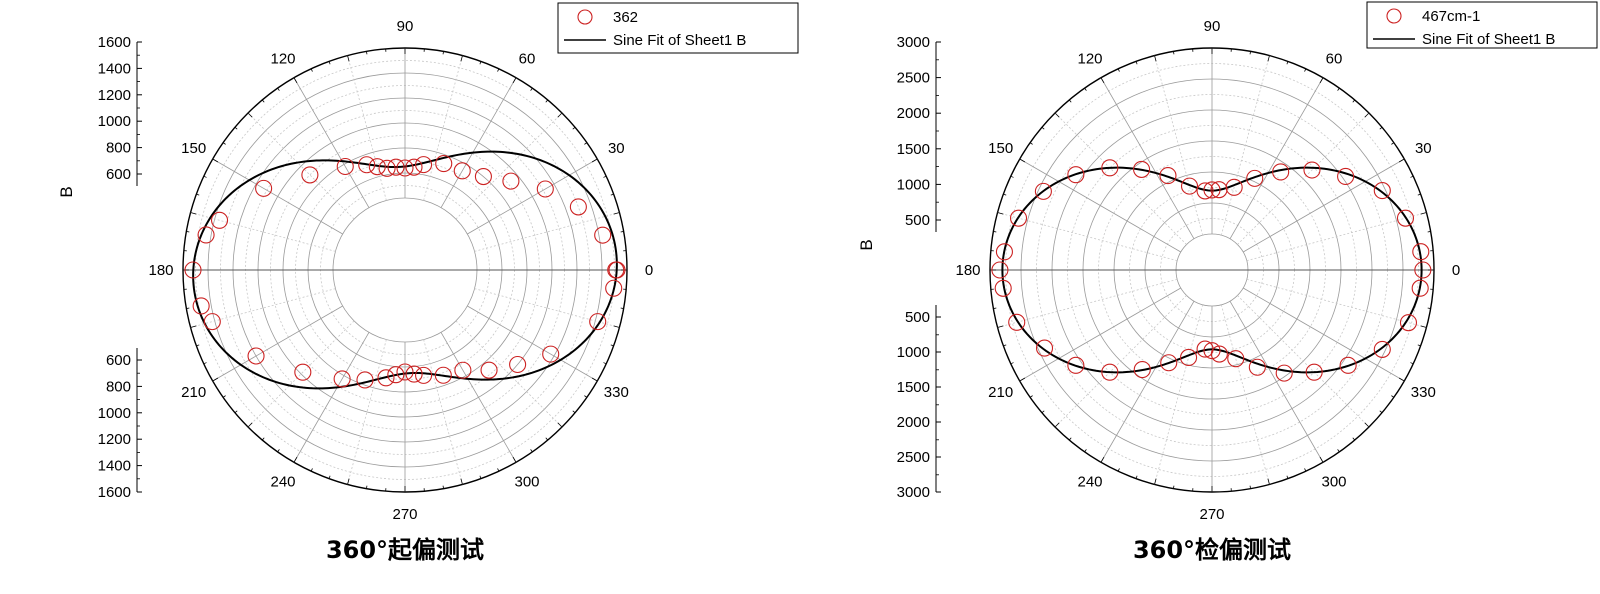 This screenshot has width=1600, height=594. Describe the element at coordinates (405, 550) in the screenshot. I see `chart-caption: 360°起偏测试` at that location.